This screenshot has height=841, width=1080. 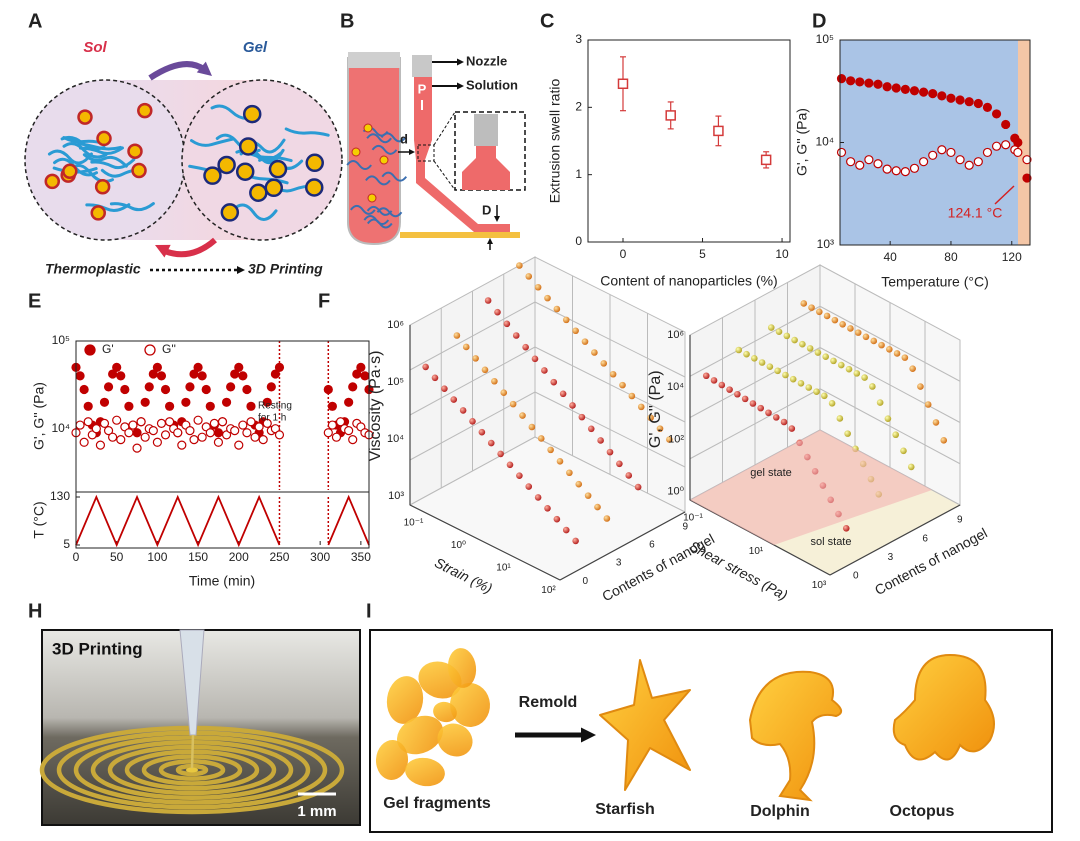 I want to click on x-tick-label: 5, so click(x=702, y=254).